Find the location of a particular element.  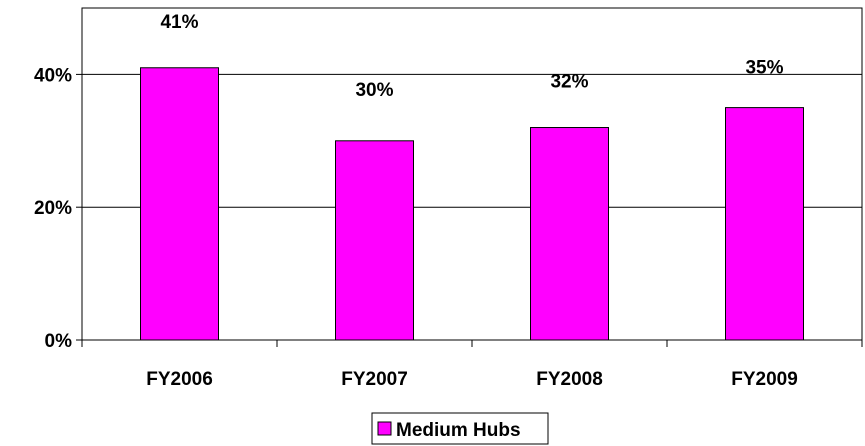

bar-fy2007 is located at coordinates (374, 240).